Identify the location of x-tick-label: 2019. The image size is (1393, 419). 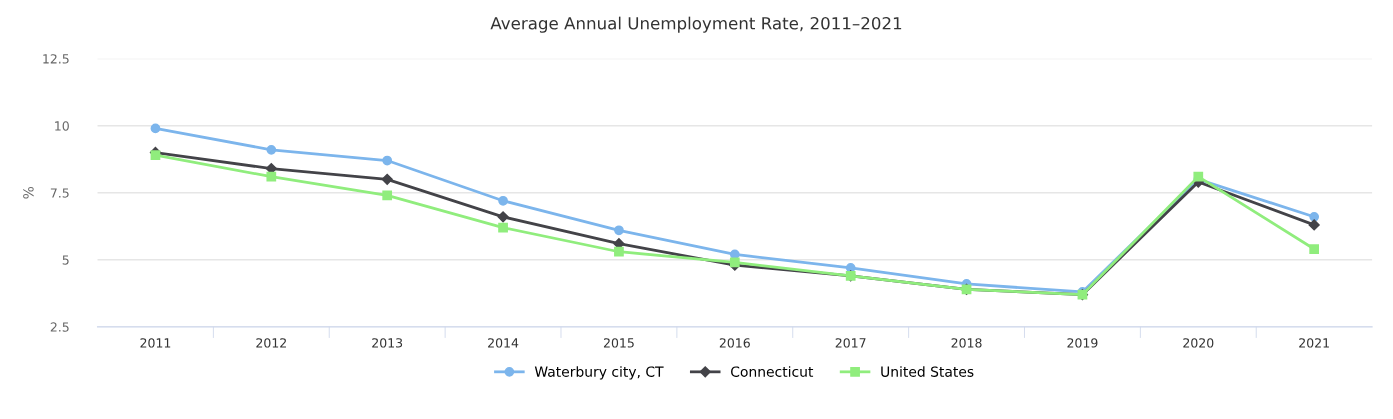
(1082, 343).